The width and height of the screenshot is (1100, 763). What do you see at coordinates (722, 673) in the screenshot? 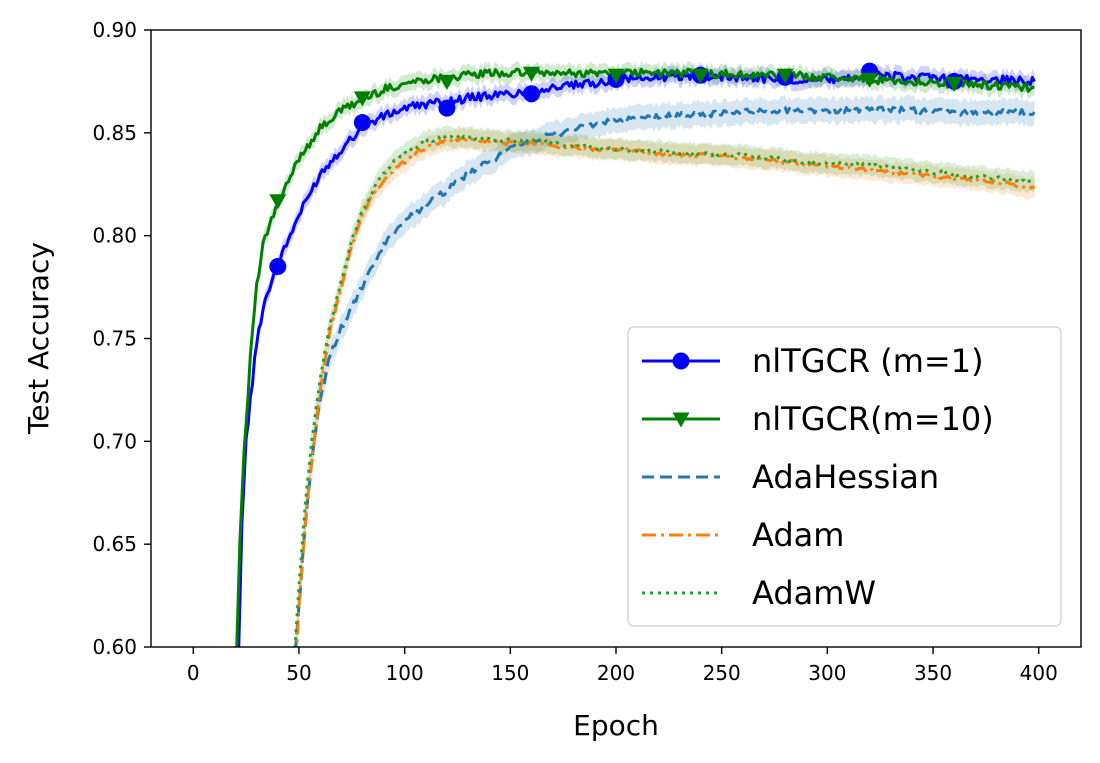
I see `x-tick-label-250: 250` at bounding box center [722, 673].